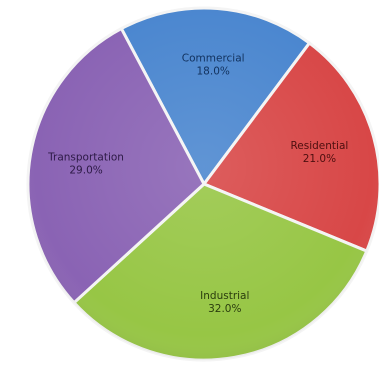  I want to click on slice-label-residential: Residential, so click(319, 146).